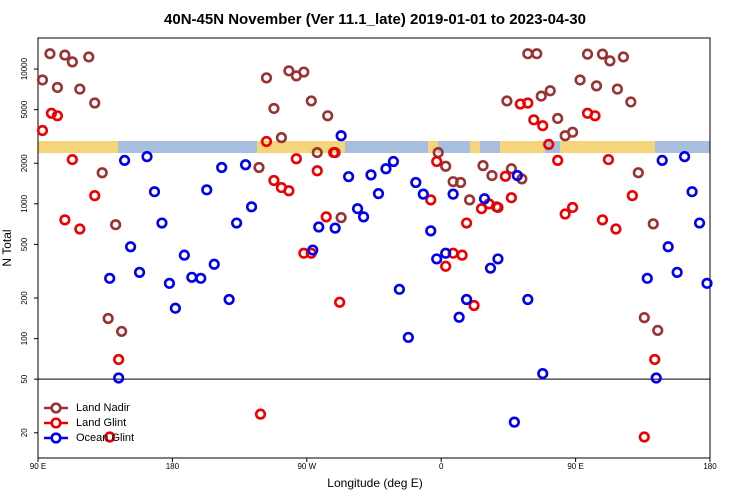 The width and height of the screenshot is (750, 500). I want to click on y-tick-label: 1000, so click(24, 203).